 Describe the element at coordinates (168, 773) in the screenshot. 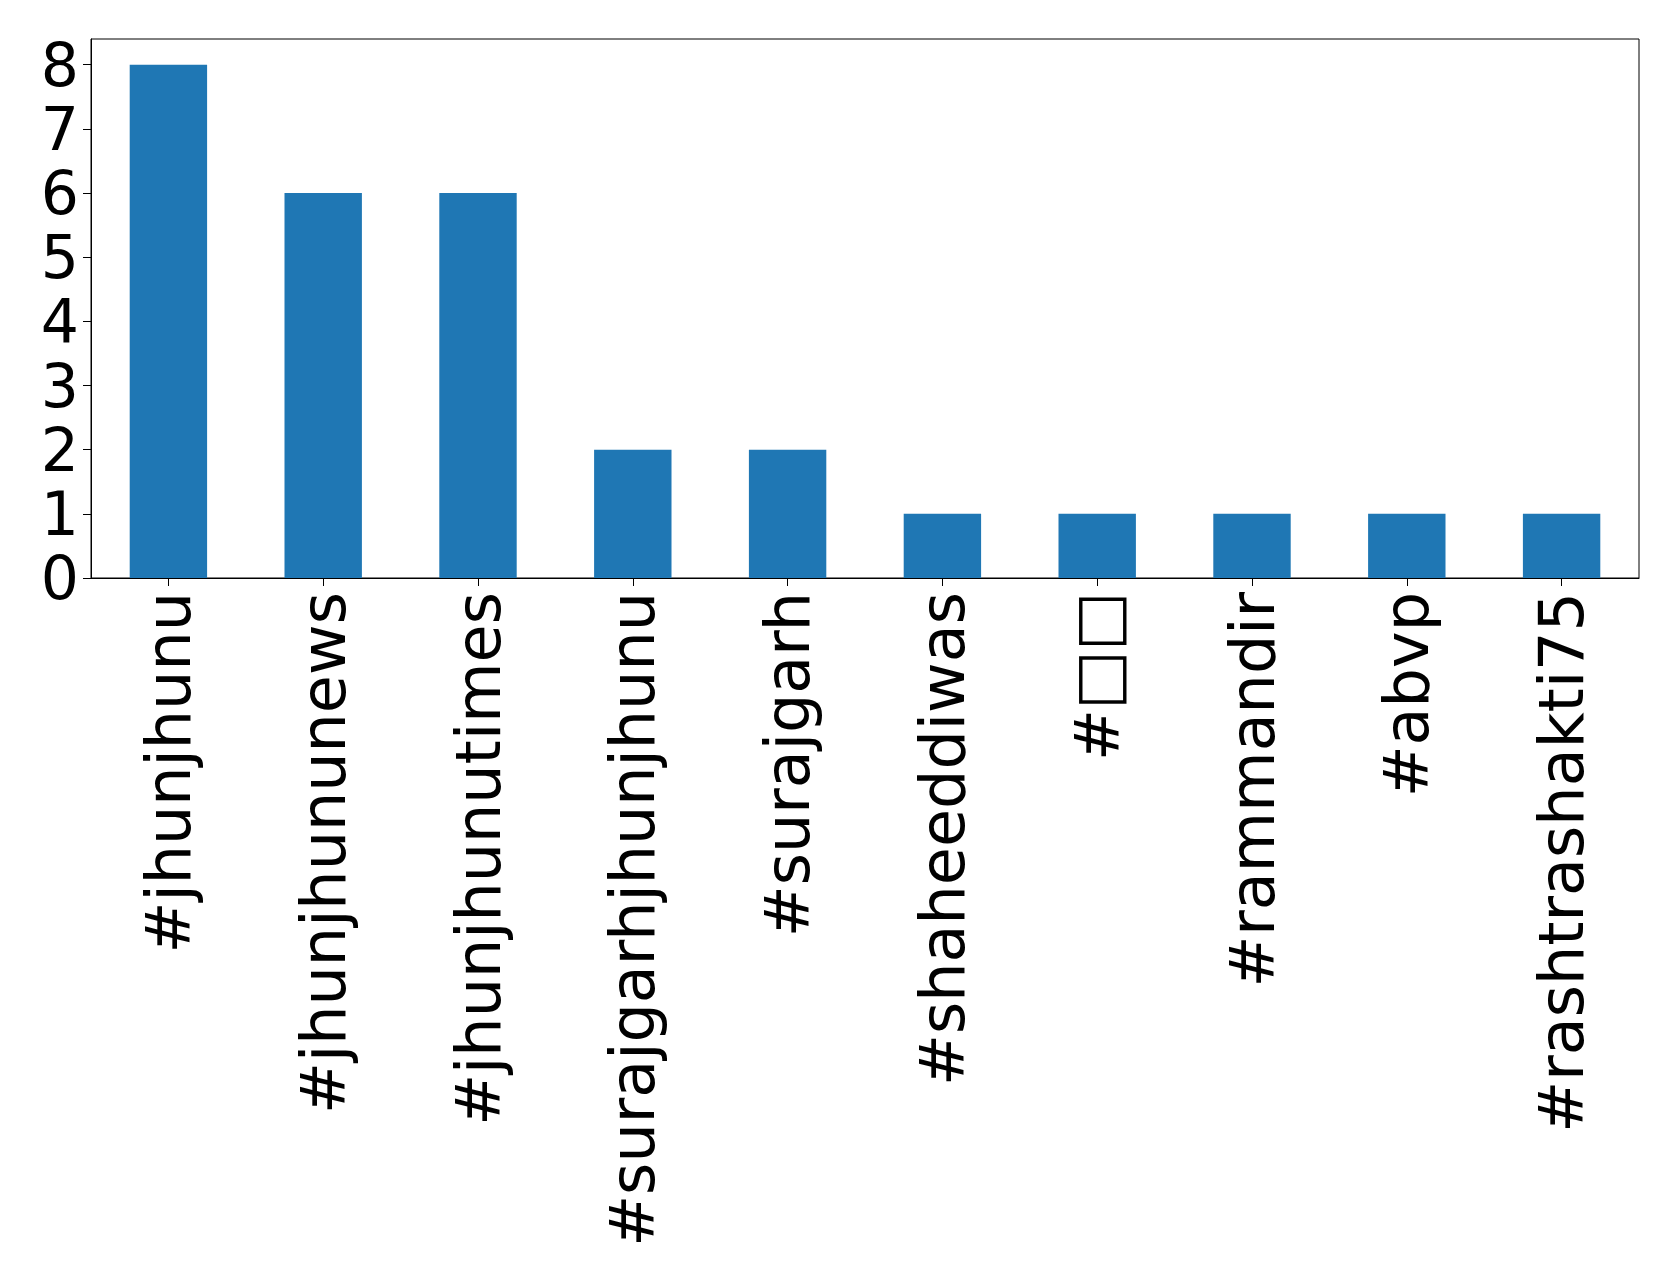

I see `x-tick-label: #jhunjhunu` at that location.